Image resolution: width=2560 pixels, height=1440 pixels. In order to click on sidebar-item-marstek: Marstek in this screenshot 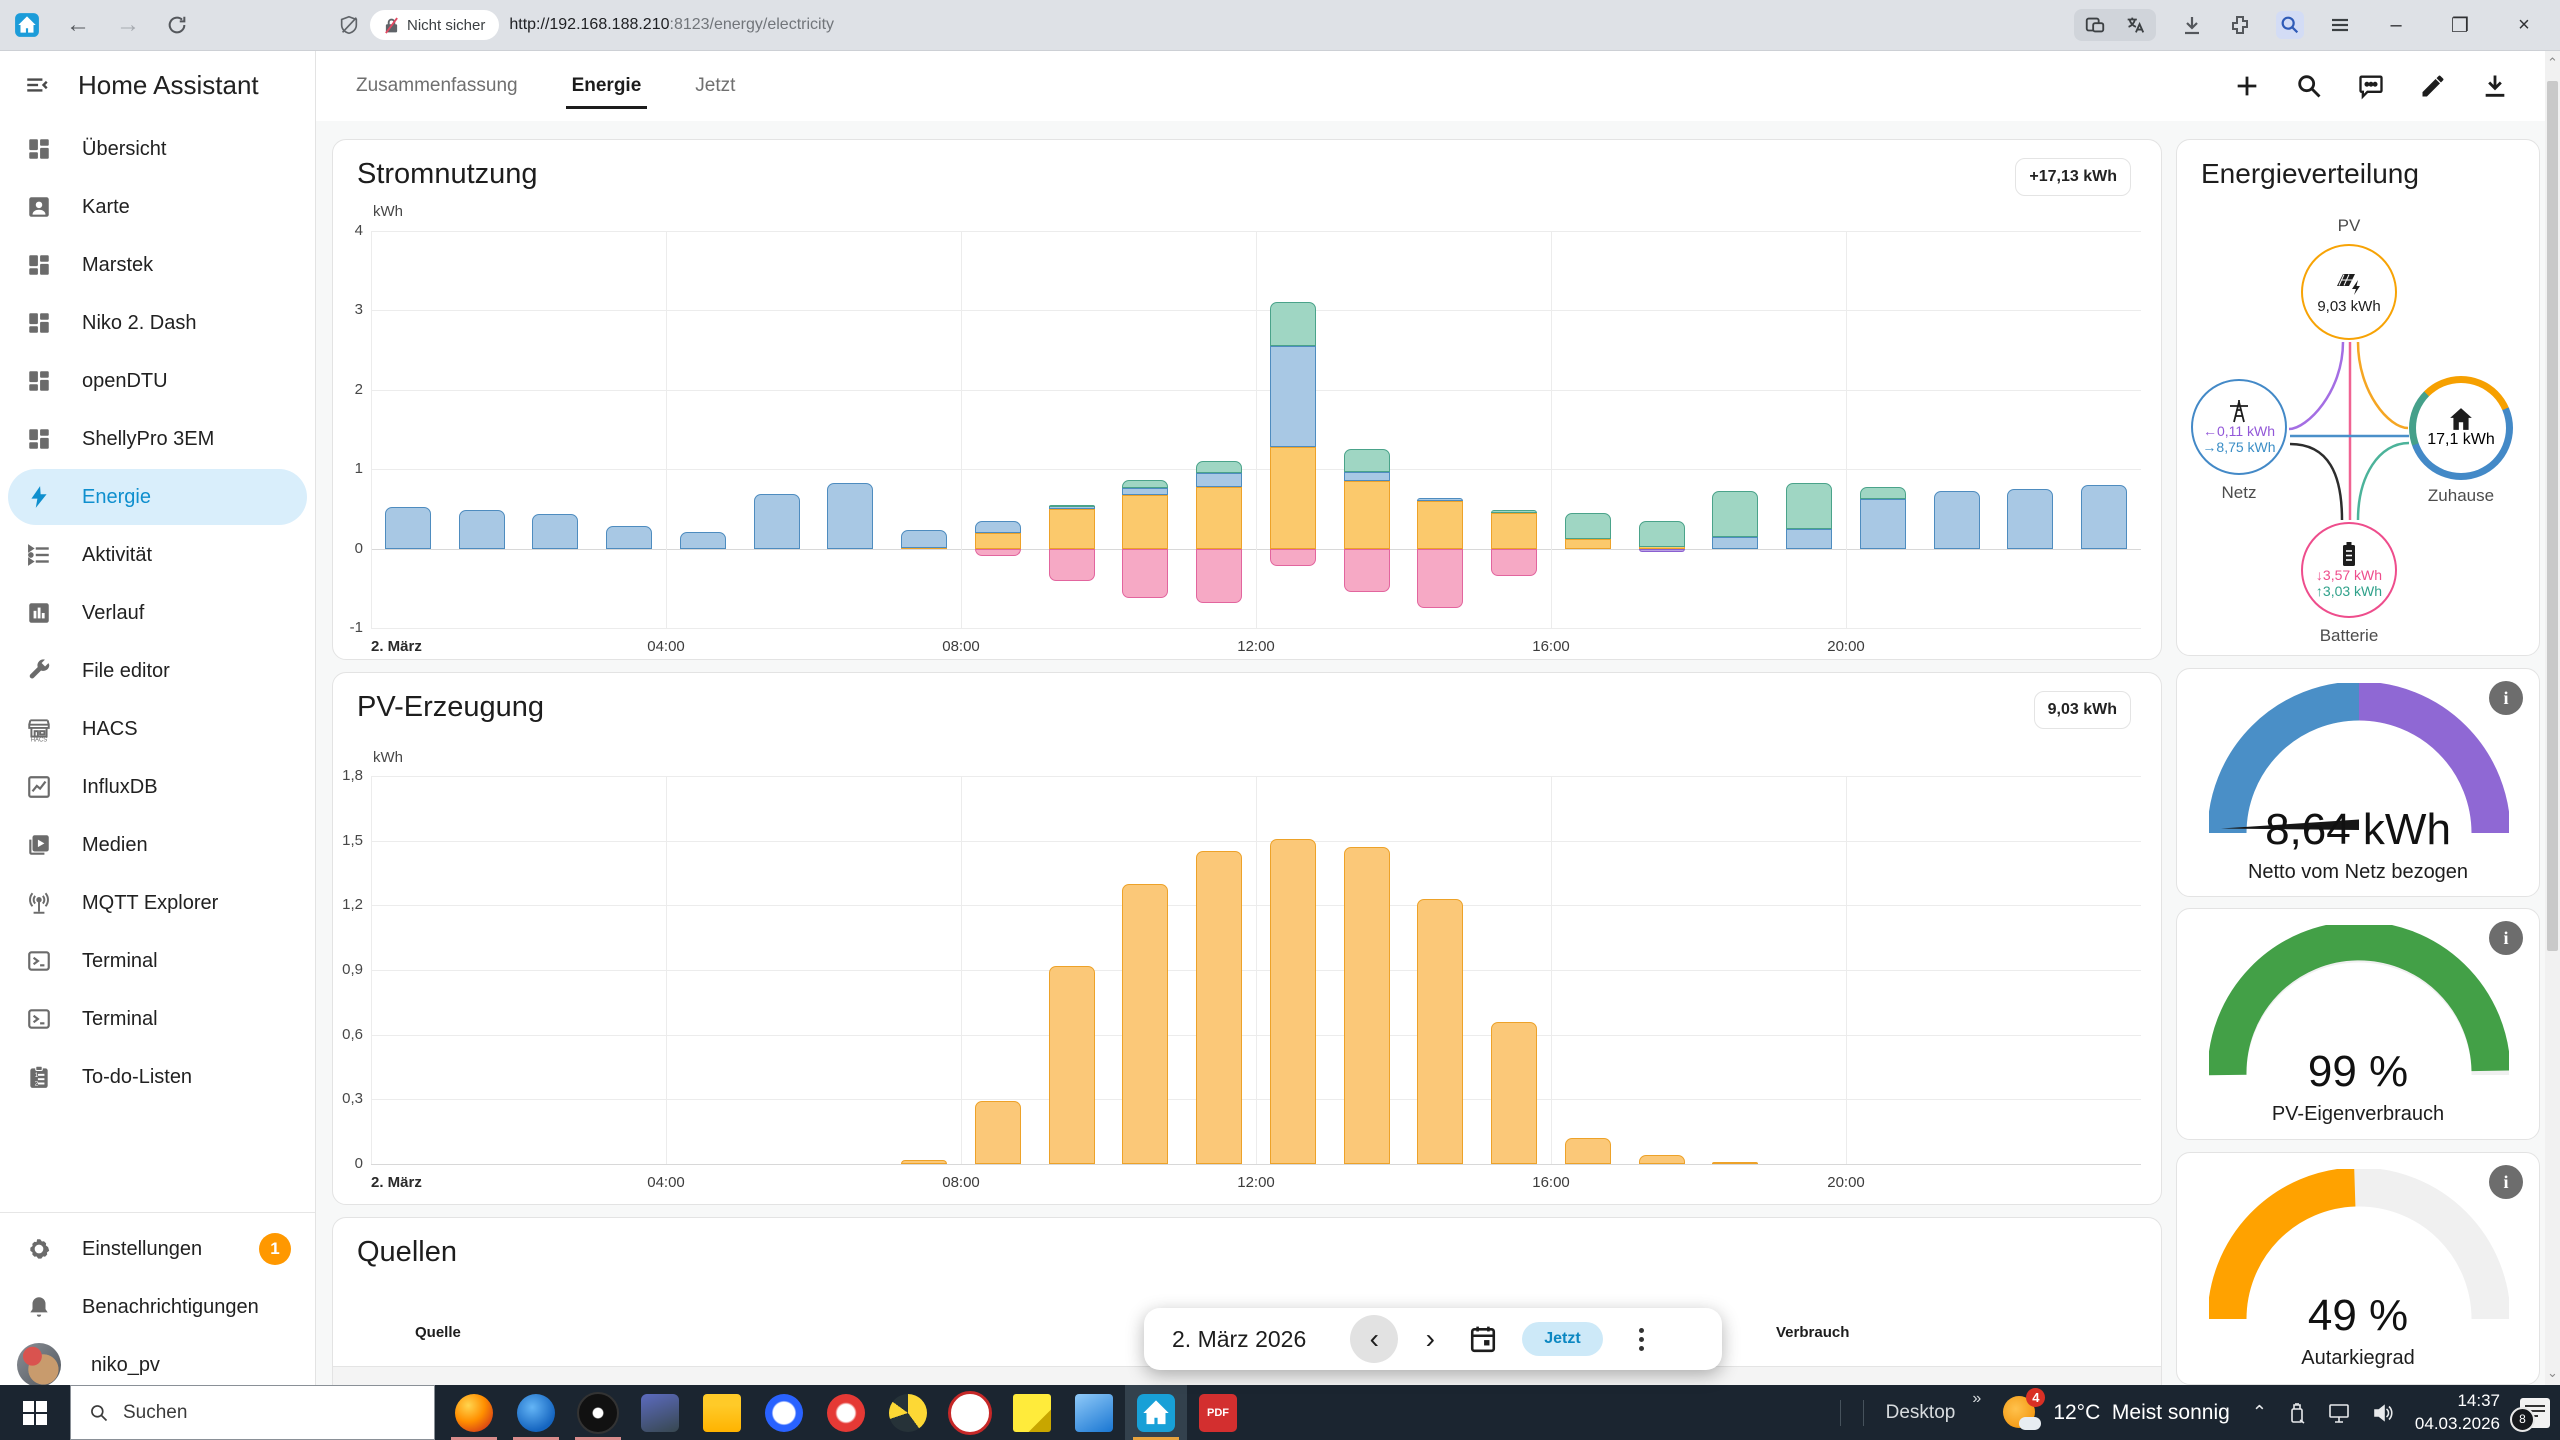, I will do `click(157, 265)`.